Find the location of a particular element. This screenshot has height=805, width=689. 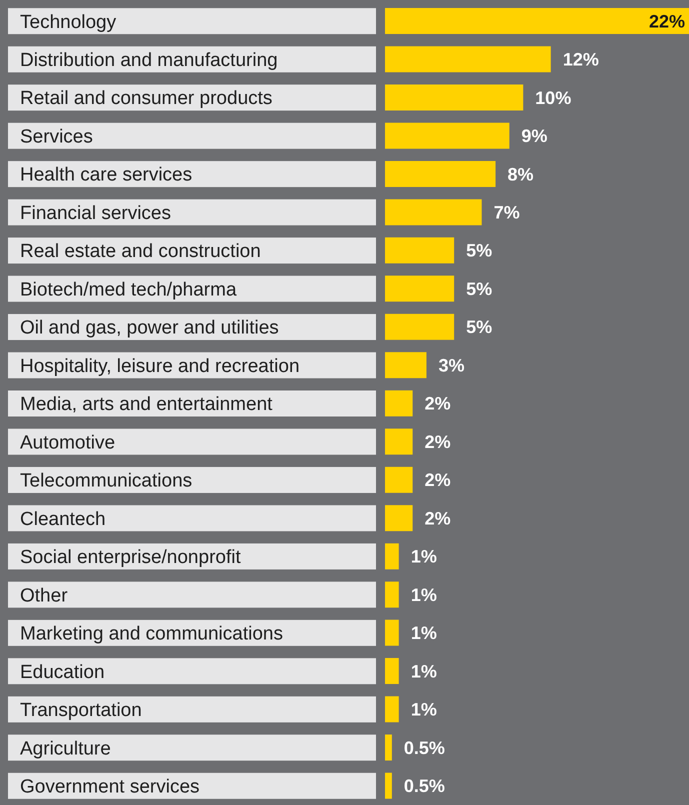

y-tick-label: Oil and gas, power and utilities is located at coordinates (149, 328).